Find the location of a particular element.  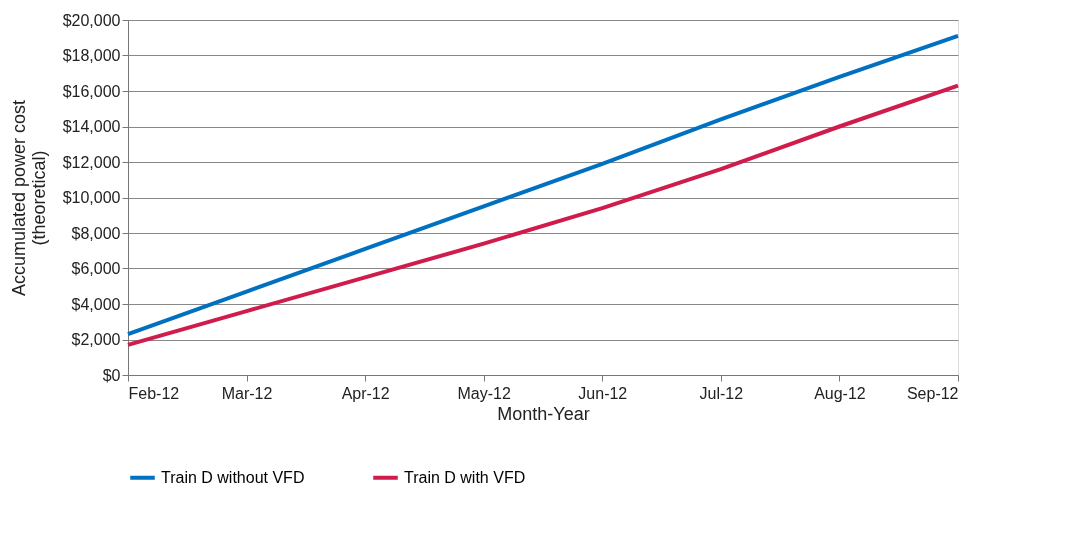

x-axis-title: Month-Year is located at coordinates (543, 413).